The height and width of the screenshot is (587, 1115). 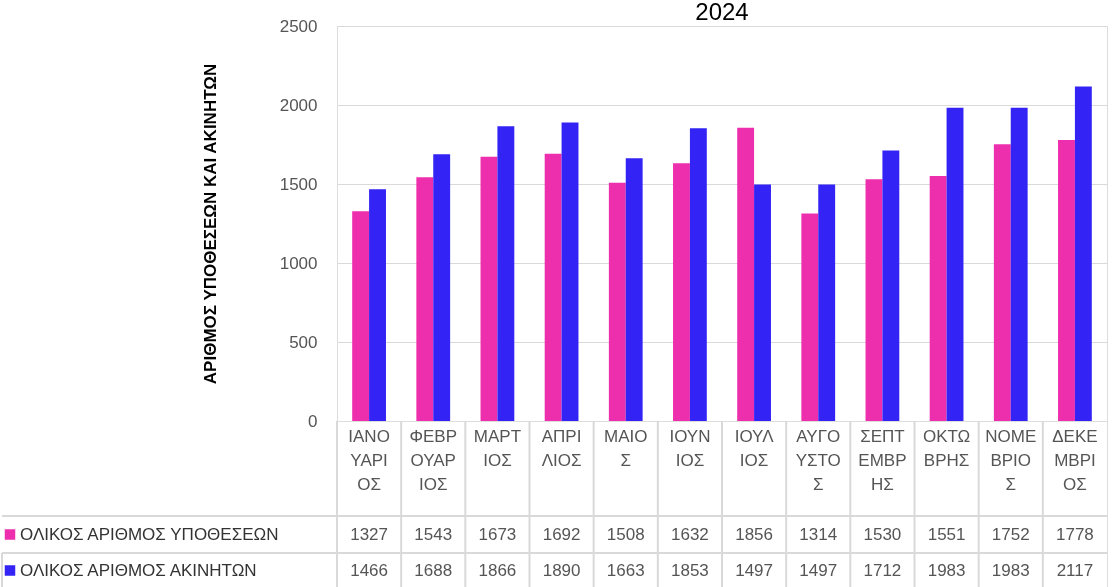 I want to click on x-tick-label: ΑΥΓΟΥΣΤΟΣ, so click(x=818, y=460).